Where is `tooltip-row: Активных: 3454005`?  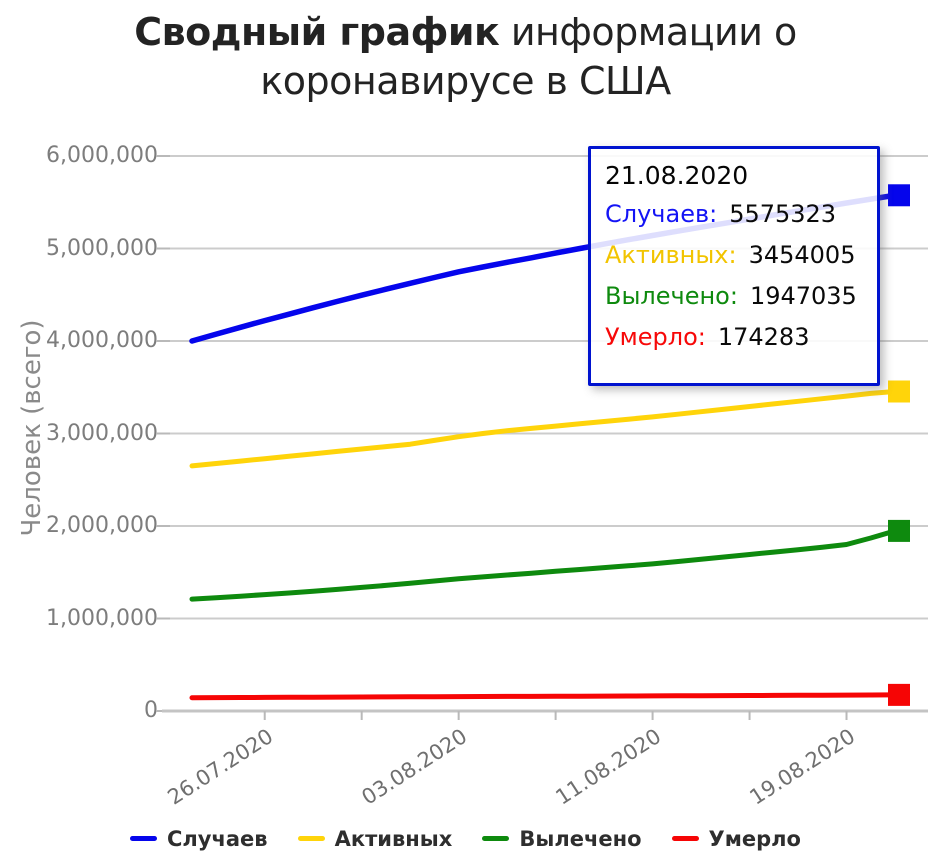
tooltip-row: Активных: 3454005 is located at coordinates (736, 255).